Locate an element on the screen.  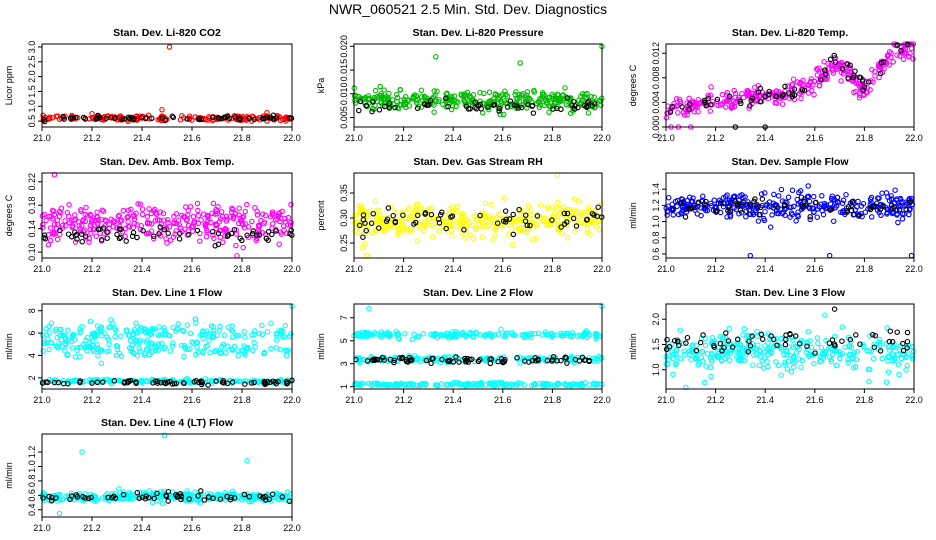
y-tick-label: 7 is located at coordinates (344, 317).